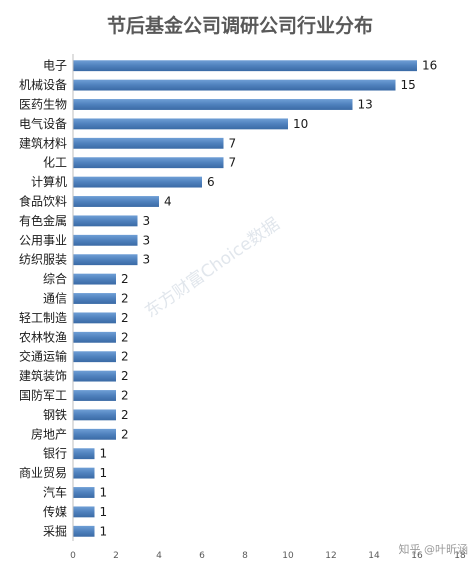 Image resolution: width=474 pixels, height=571 pixels. What do you see at coordinates (374, 556) in the screenshot?
I see `x-tick-label: 14` at bounding box center [374, 556].